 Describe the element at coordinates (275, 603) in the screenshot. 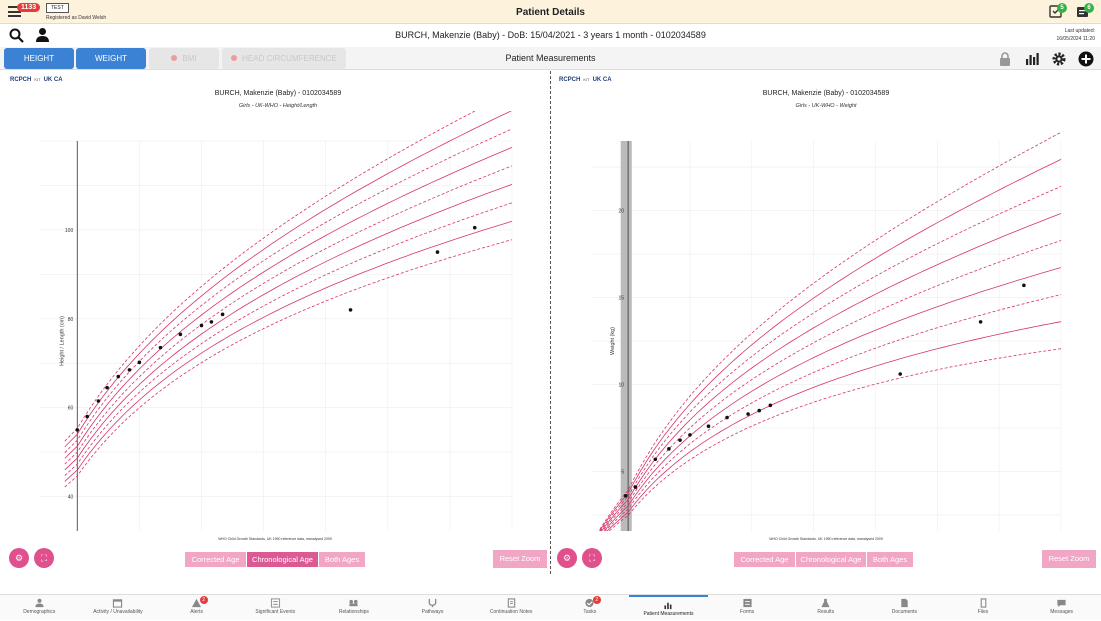

I see `list-icon` at that location.